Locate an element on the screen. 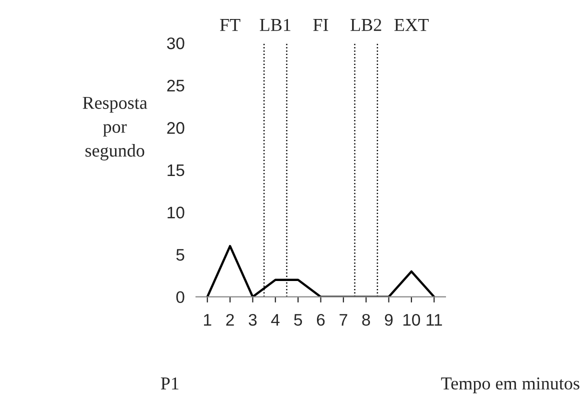 The height and width of the screenshot is (414, 580). text: P1 is located at coordinates (169, 383).